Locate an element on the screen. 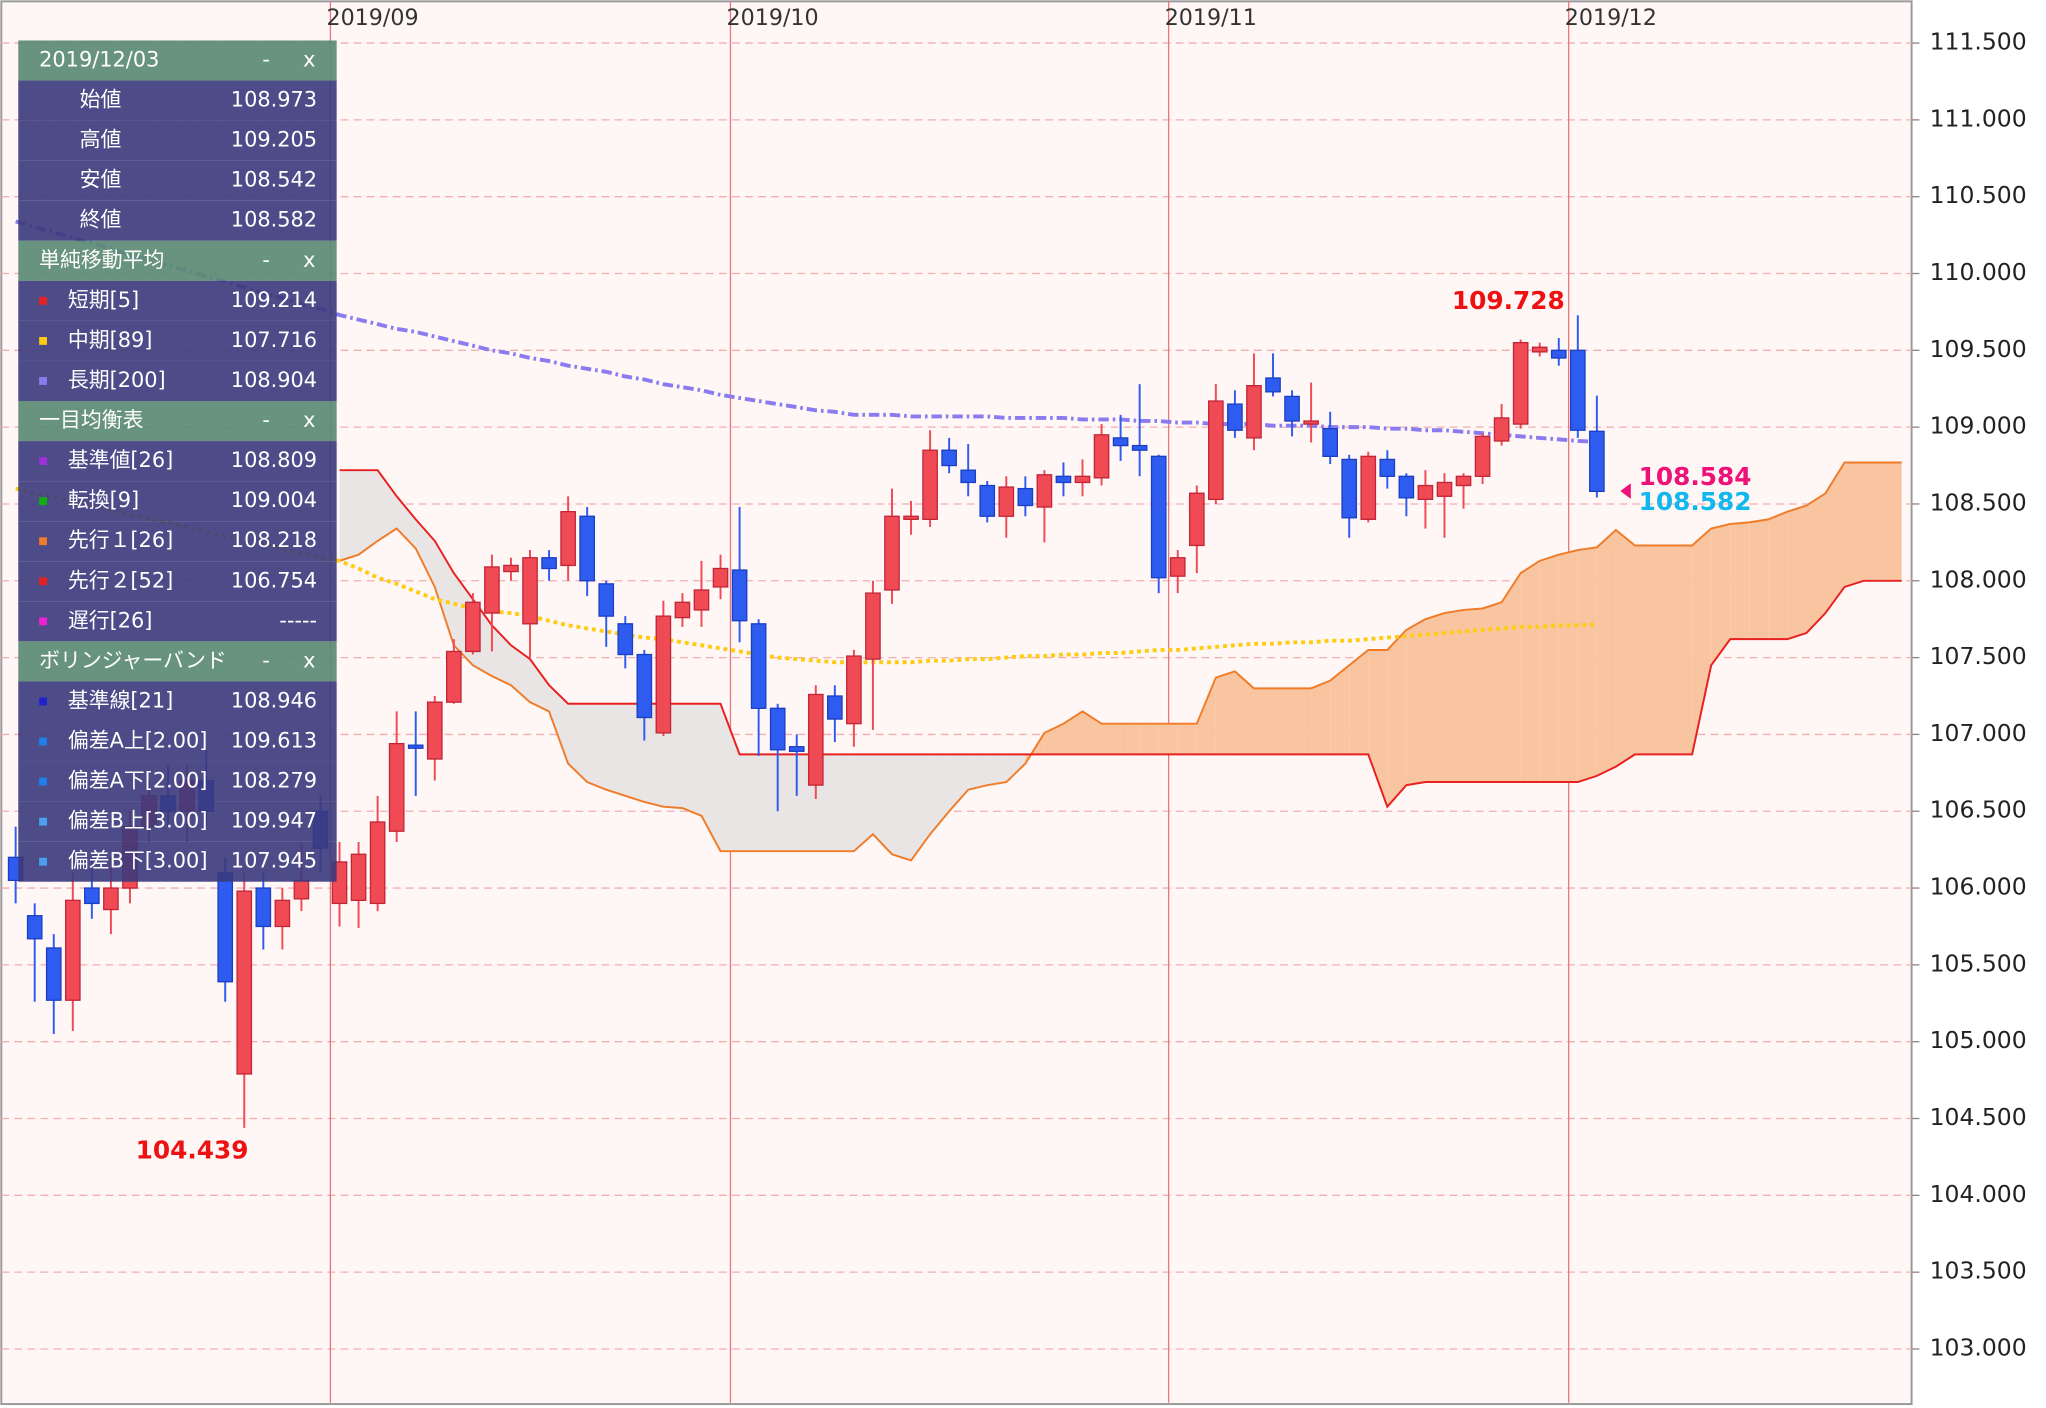 The image size is (2046, 1408). row-label: 基準線[21] is located at coordinates (120, 700).